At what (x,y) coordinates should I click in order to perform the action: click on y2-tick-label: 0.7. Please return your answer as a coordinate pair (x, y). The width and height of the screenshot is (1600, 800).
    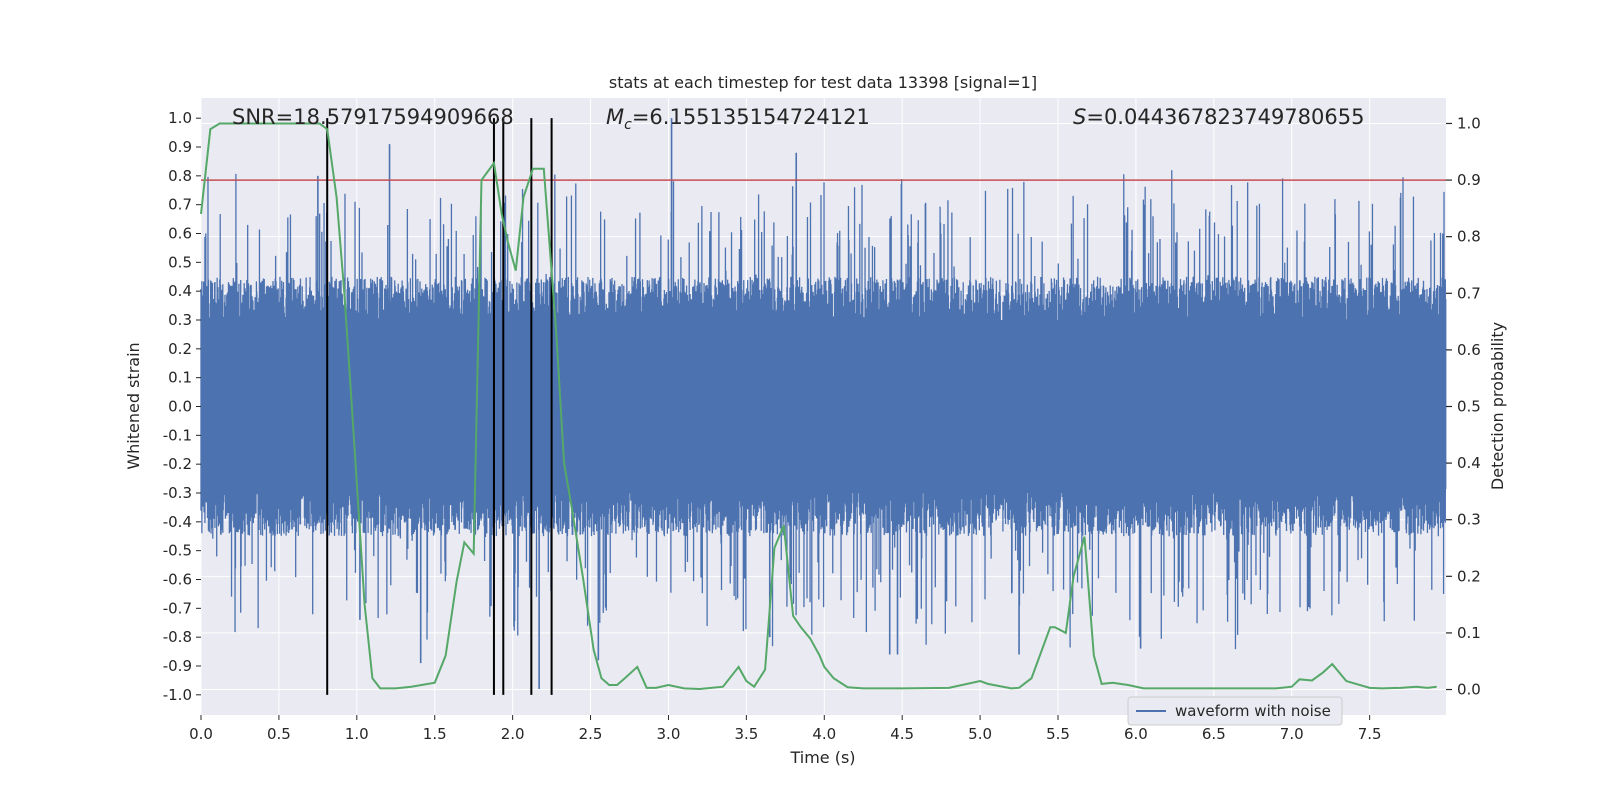
    Looking at the image, I should click on (1469, 293).